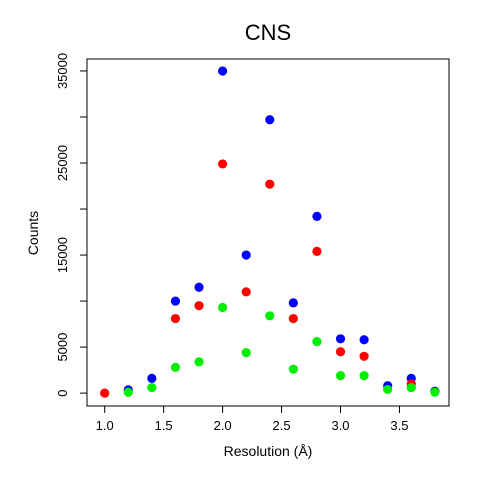 This screenshot has width=480, height=485. I want to click on x-tick-label: 2.0, so click(223, 425).